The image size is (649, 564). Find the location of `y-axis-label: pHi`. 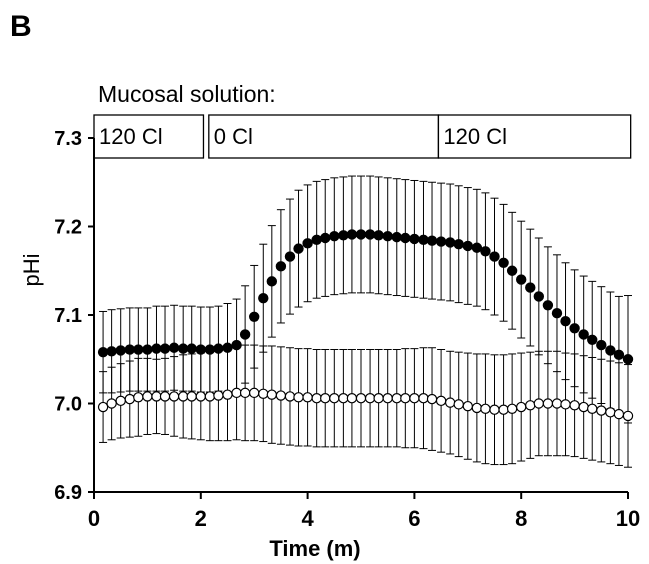

y-axis-label: pHi is located at coordinates (31, 269).